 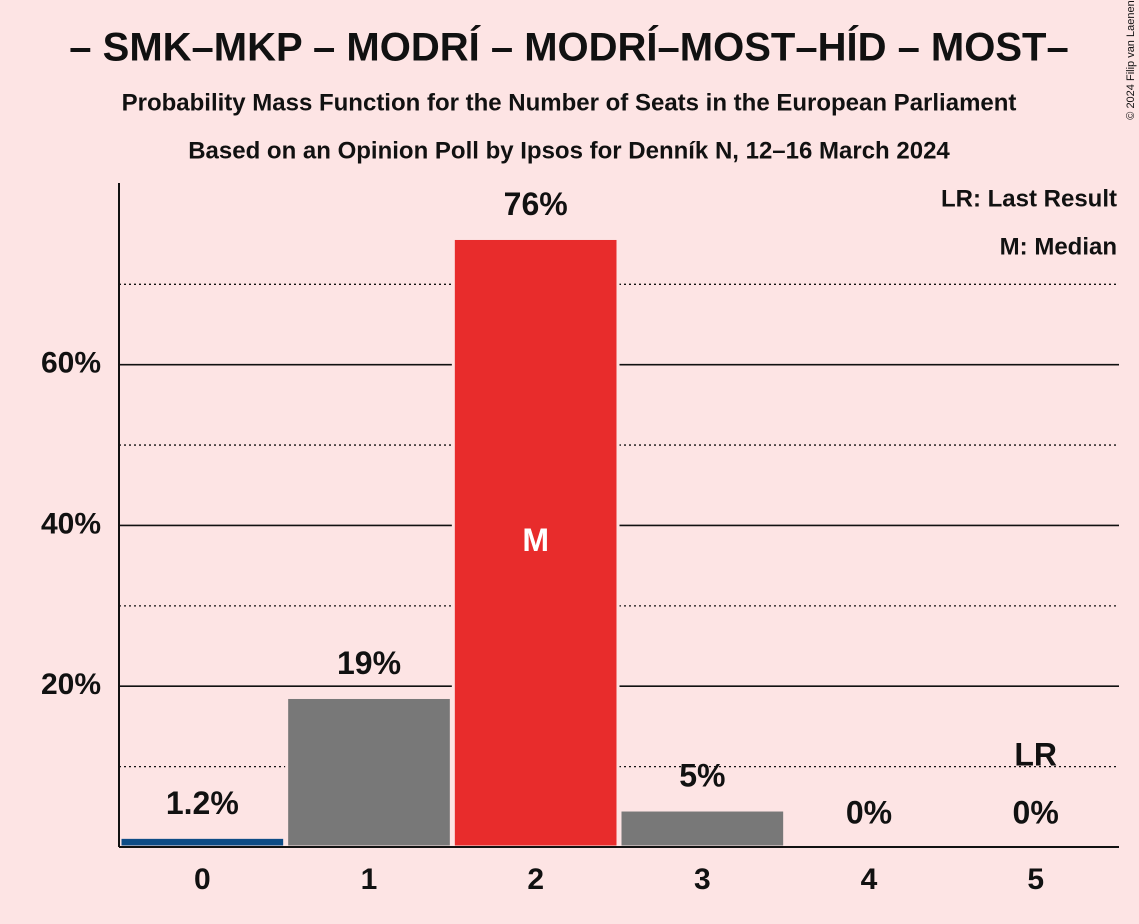 What do you see at coordinates (1131, 59) in the screenshot?
I see `copyright: © 2024 Filip van Laenen` at bounding box center [1131, 59].